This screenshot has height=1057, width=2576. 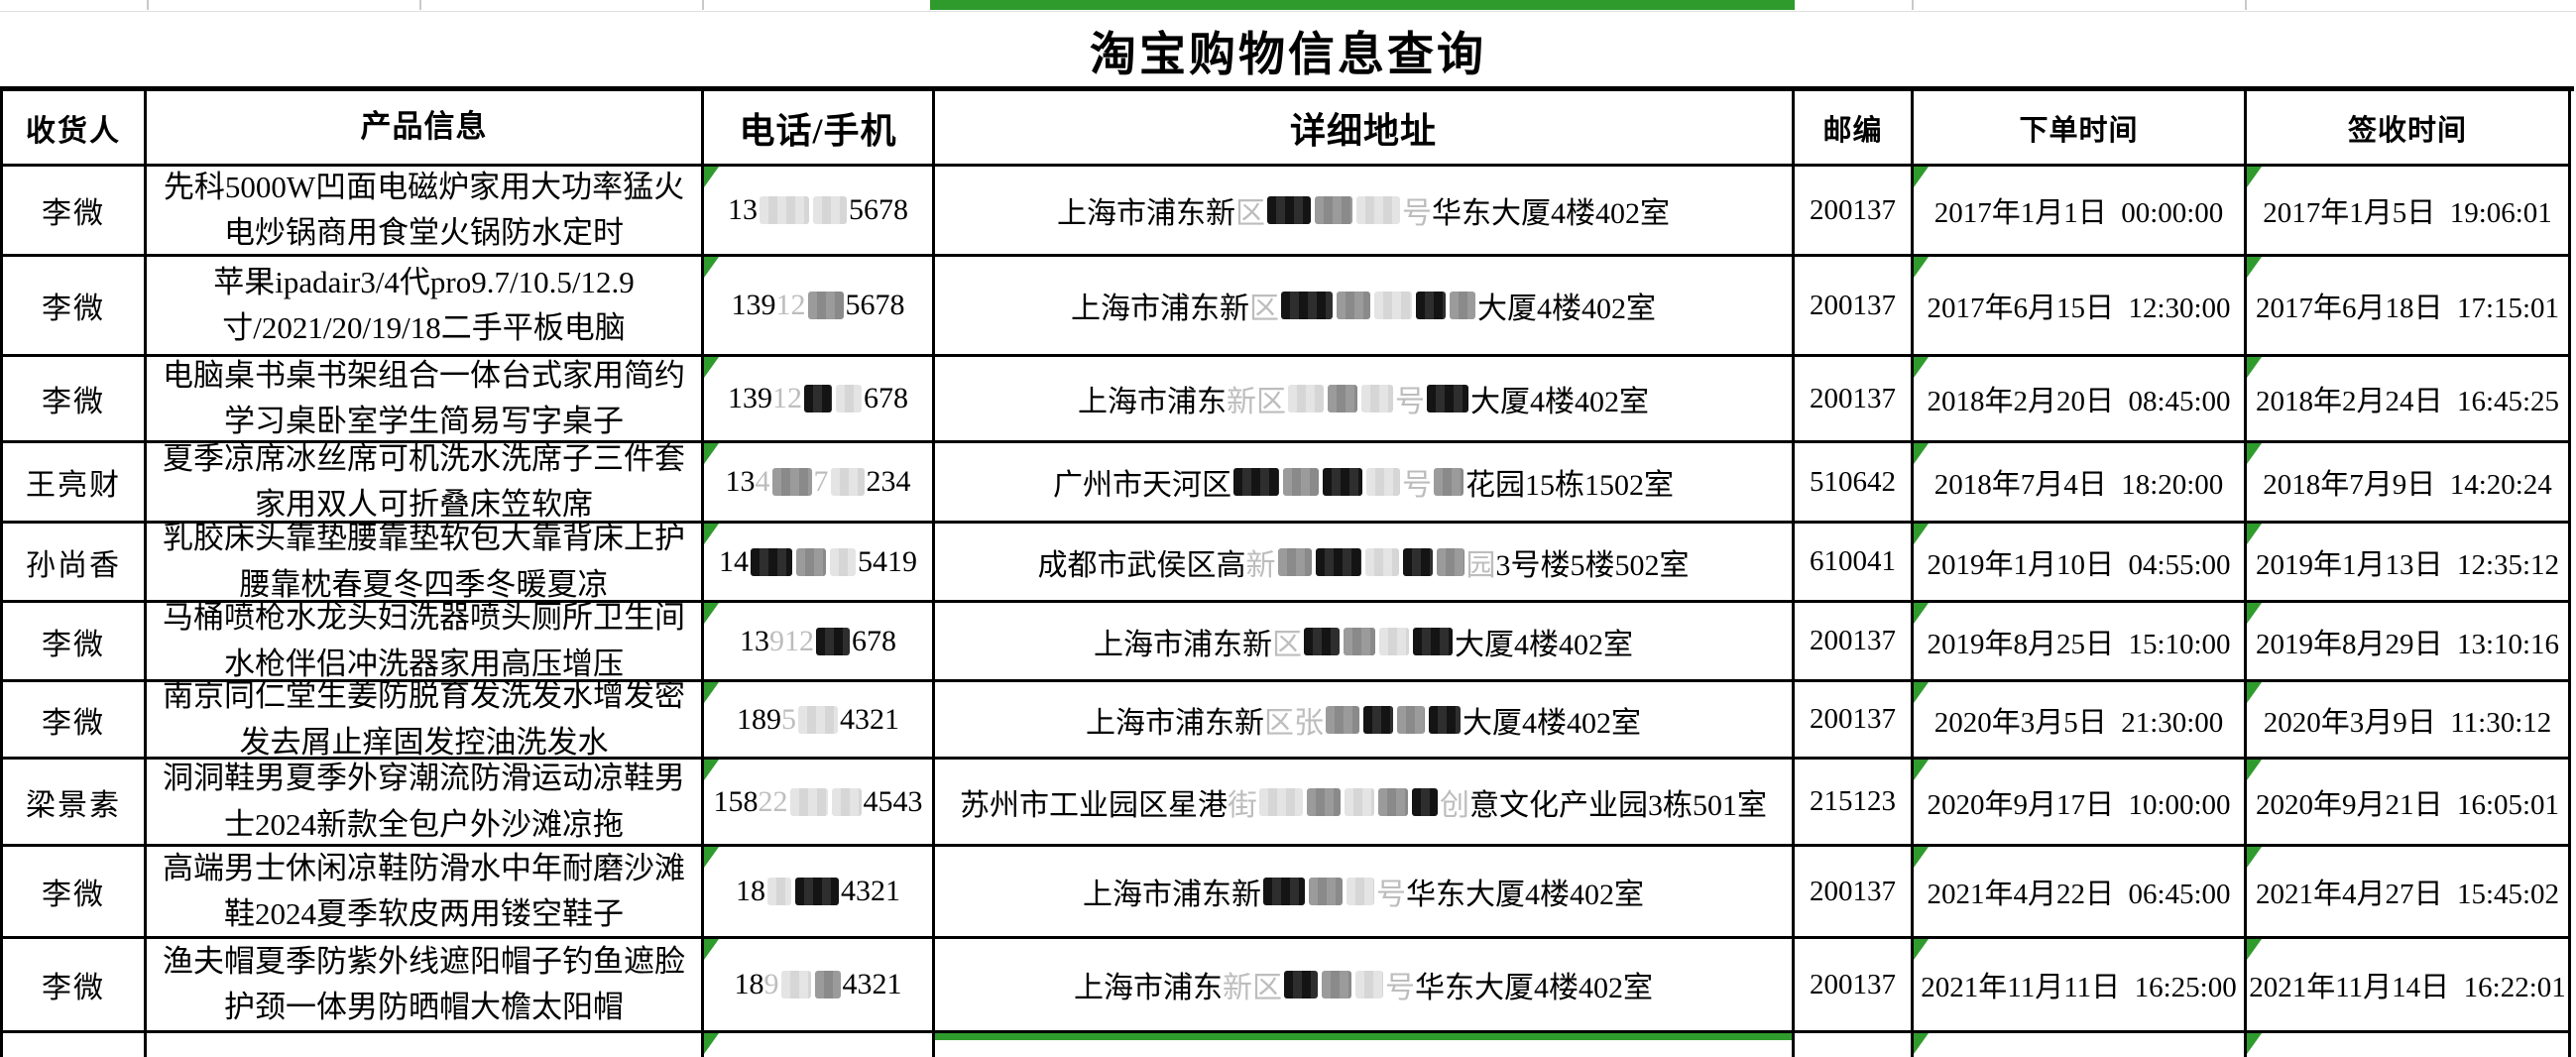 I want to click on recipient-cell: 孙尚香, so click(x=75, y=563).